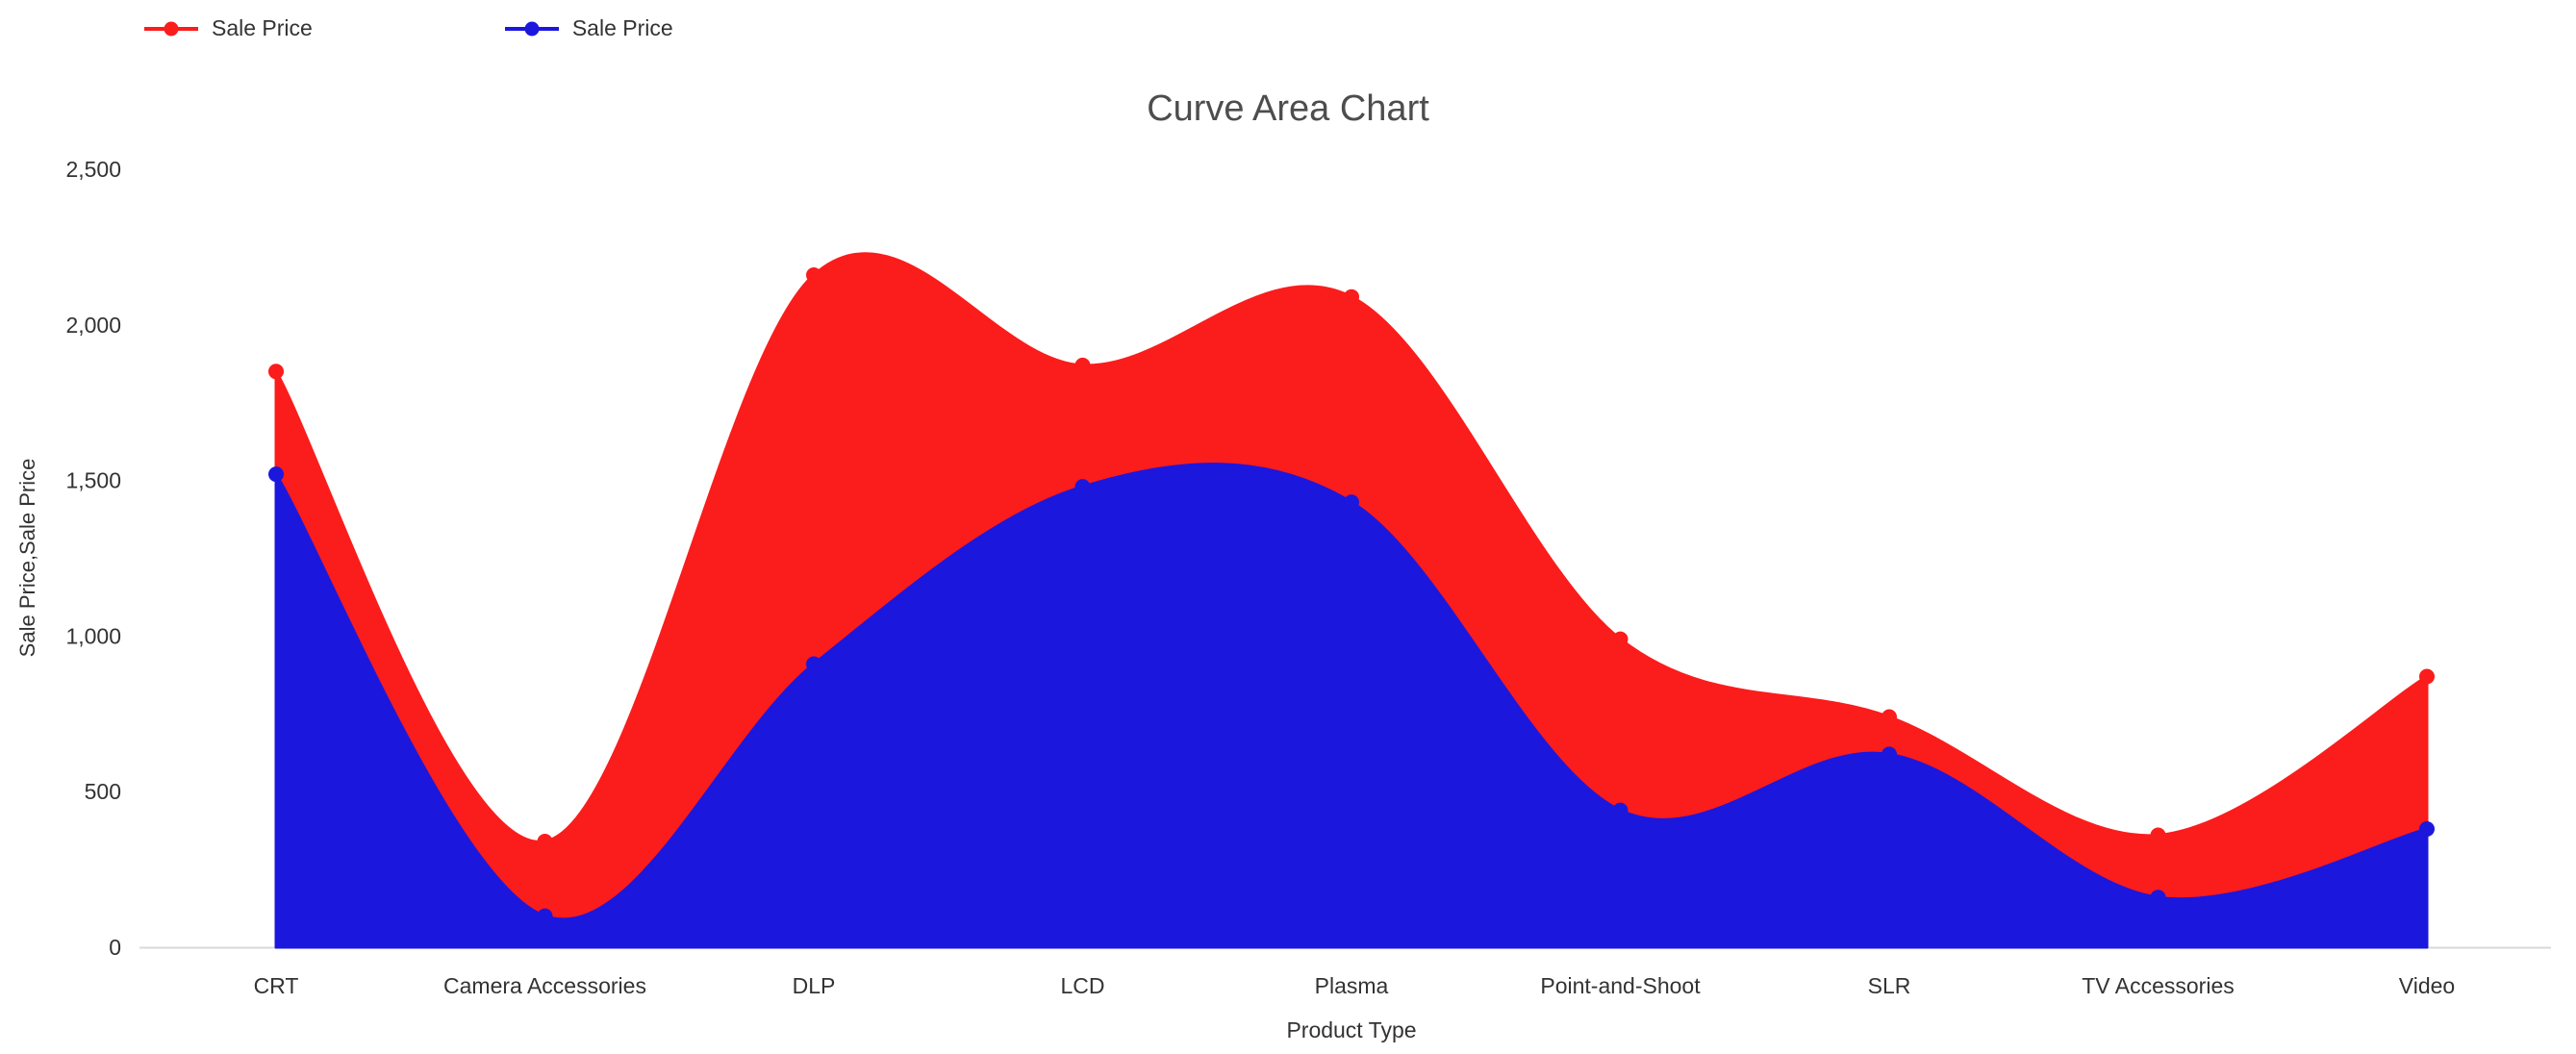 The width and height of the screenshot is (2576, 1054). Describe the element at coordinates (814, 985) in the screenshot. I see `x-category-label: DLP` at that location.